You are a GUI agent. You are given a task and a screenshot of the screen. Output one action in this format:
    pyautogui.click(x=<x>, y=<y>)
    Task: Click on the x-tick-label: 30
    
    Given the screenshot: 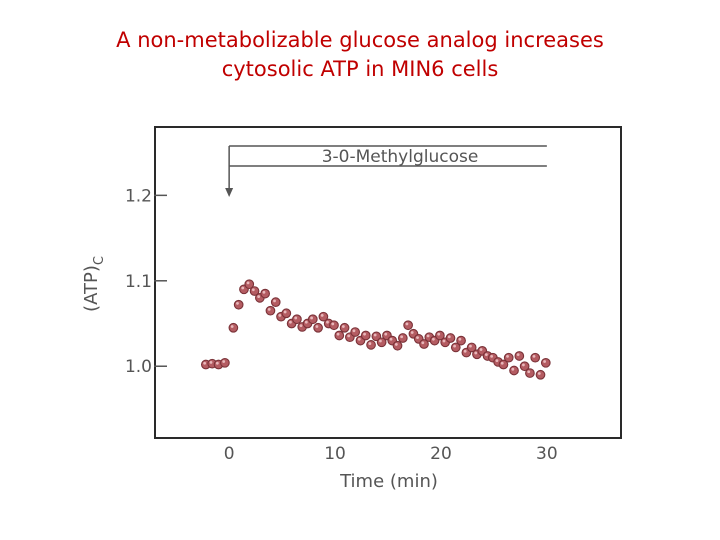 What is the action you would take?
    pyautogui.click(x=547, y=454)
    